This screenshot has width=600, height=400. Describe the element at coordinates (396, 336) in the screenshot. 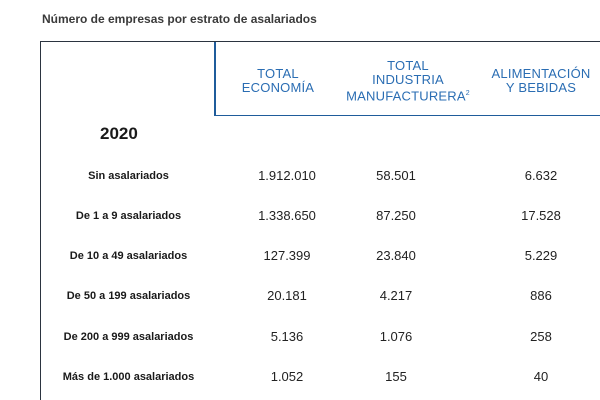

I see `cell-industria: 1.076` at that location.